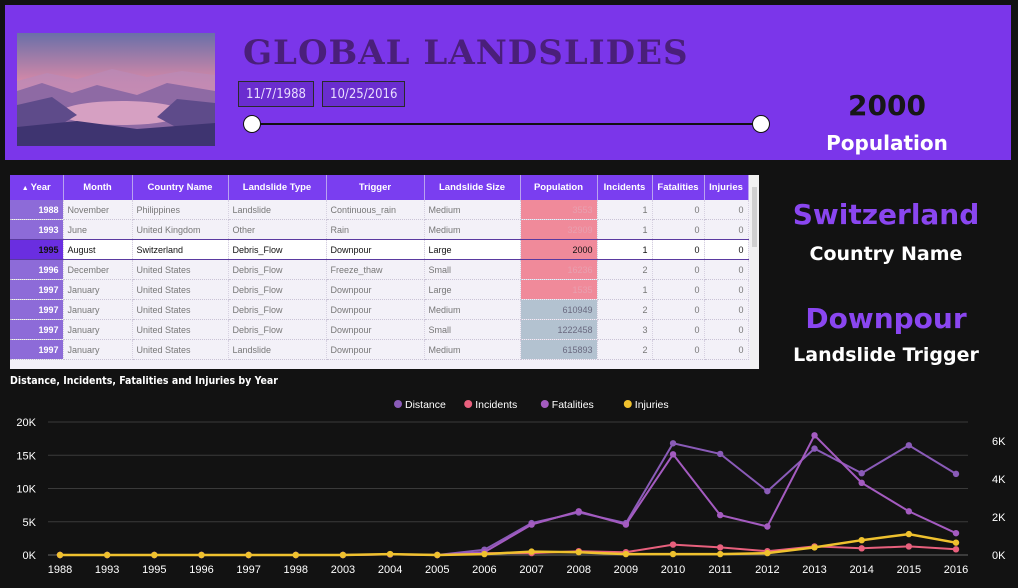 Image resolution: width=1018 pixels, height=588 pixels. I want to click on x-tick-label: 2005, so click(437, 570).